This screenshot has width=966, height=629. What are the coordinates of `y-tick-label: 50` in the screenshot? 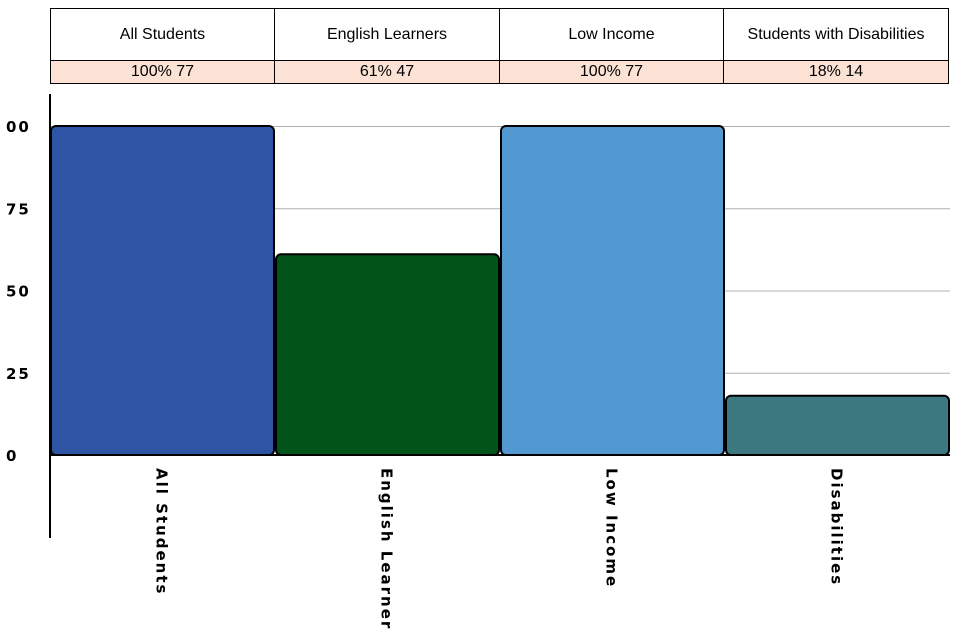 It's located at (18, 292).